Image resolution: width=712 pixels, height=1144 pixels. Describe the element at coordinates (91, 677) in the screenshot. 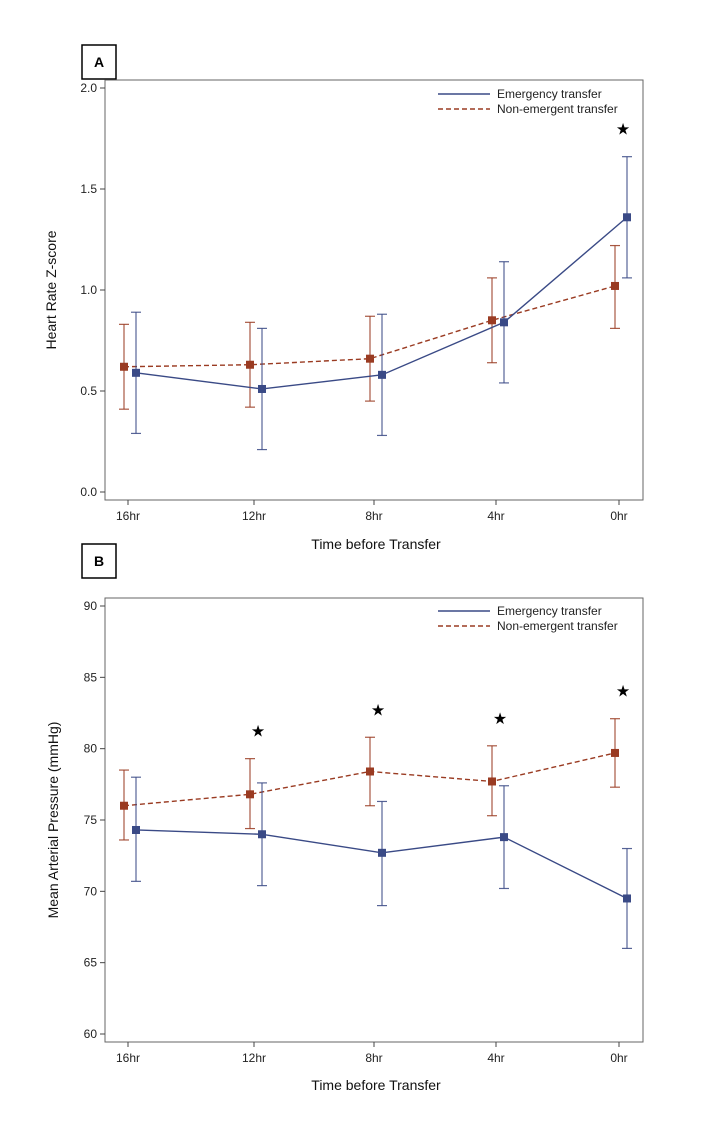

I see `y-tick-label: 85` at that location.